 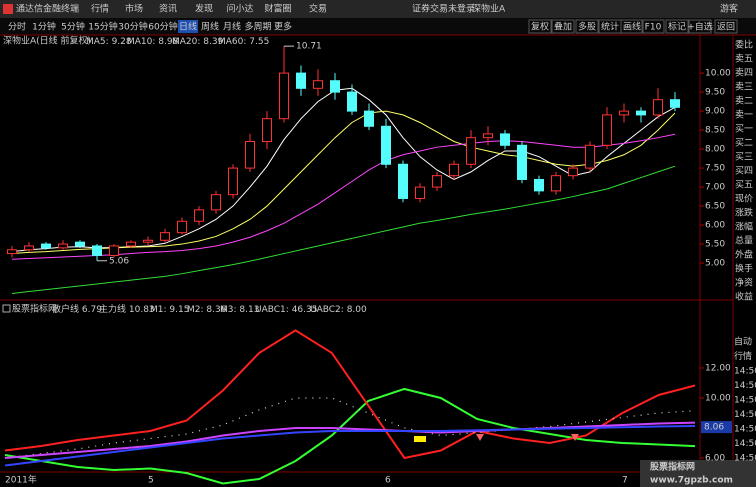 I want to click on period-button: 周线, so click(x=210, y=27).